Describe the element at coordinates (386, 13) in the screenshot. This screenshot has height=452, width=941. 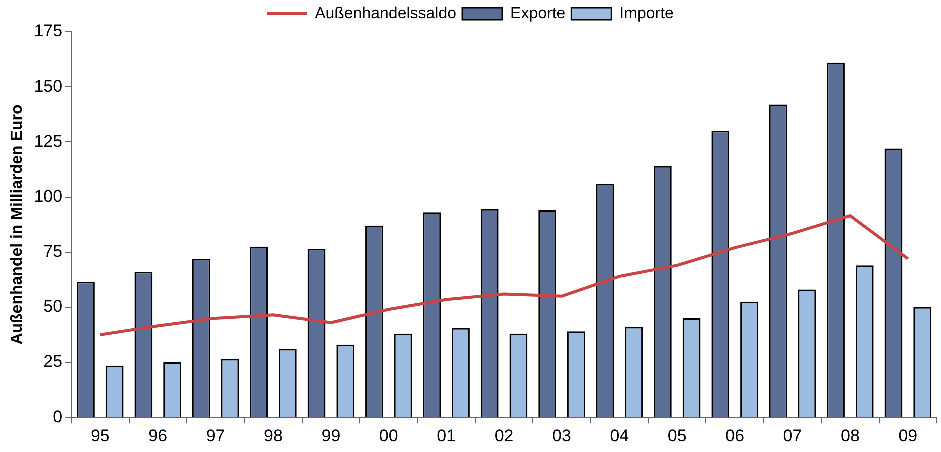
I see `legend-label: Außenhandelssaldo` at that location.